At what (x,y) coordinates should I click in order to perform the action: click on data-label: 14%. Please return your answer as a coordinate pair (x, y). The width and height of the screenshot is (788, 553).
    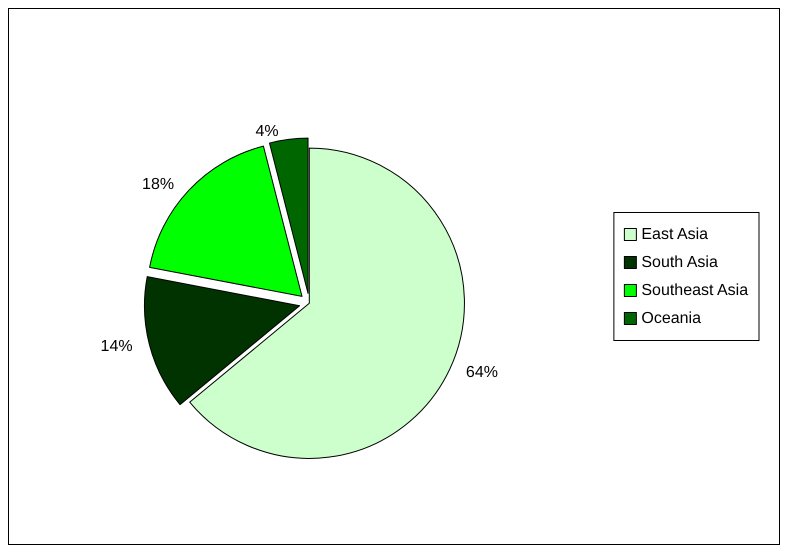
    Looking at the image, I should click on (116, 346).